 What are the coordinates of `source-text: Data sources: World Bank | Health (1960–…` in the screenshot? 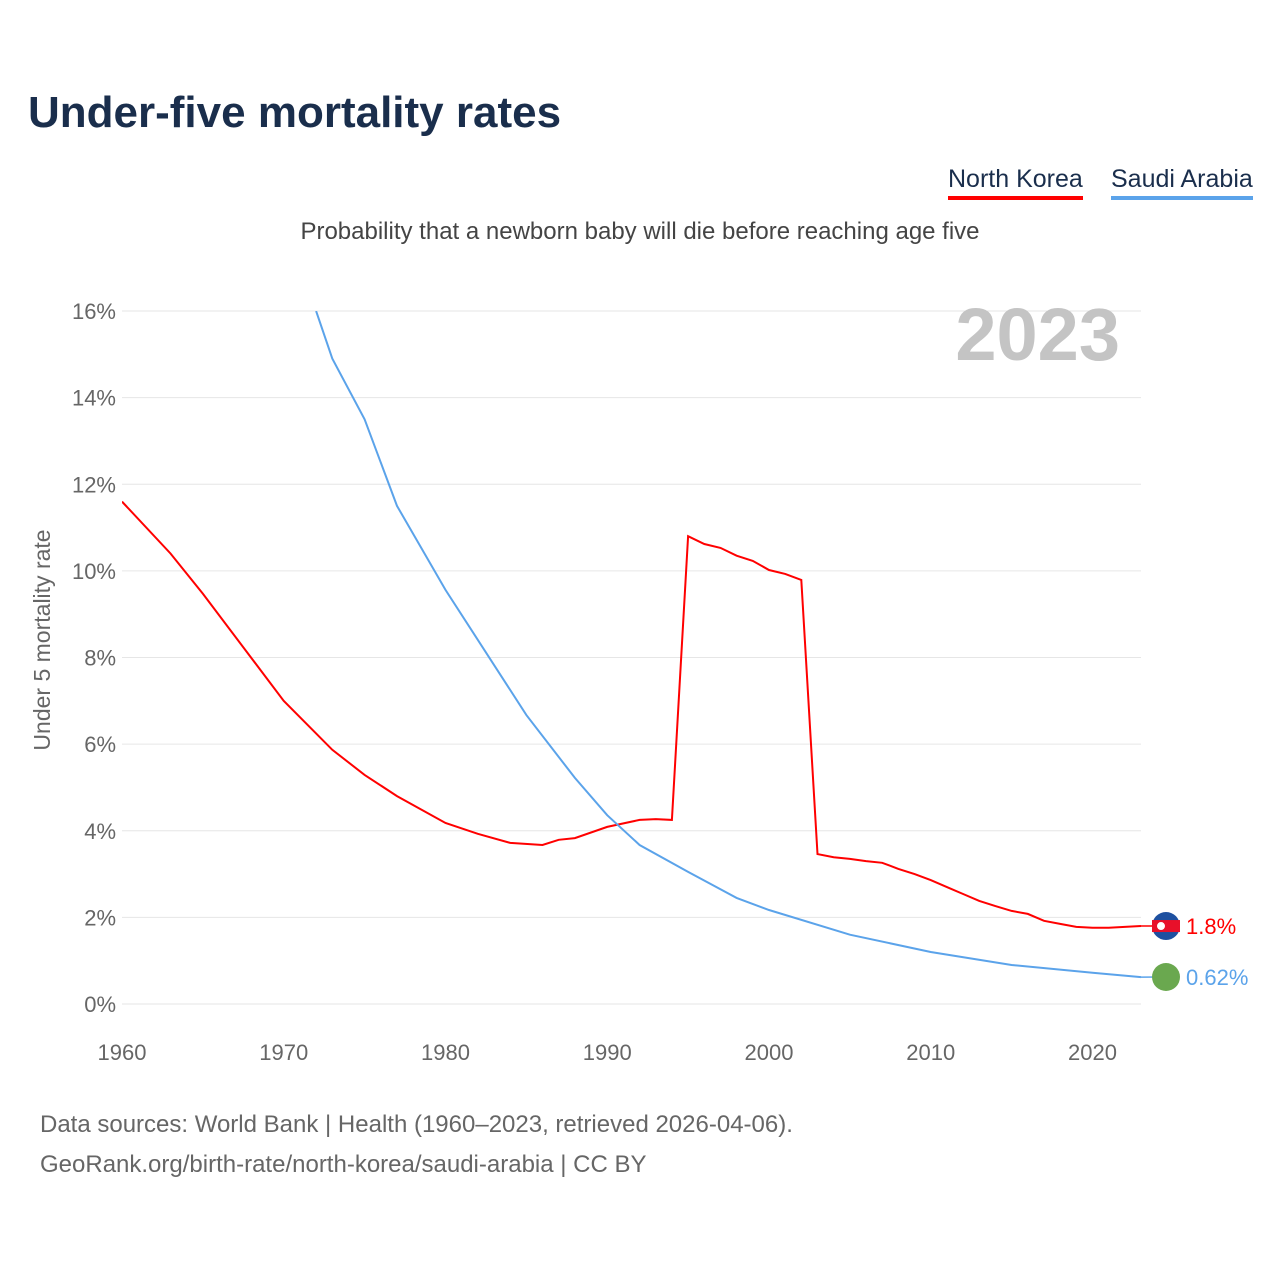 It's located at (416, 1124).